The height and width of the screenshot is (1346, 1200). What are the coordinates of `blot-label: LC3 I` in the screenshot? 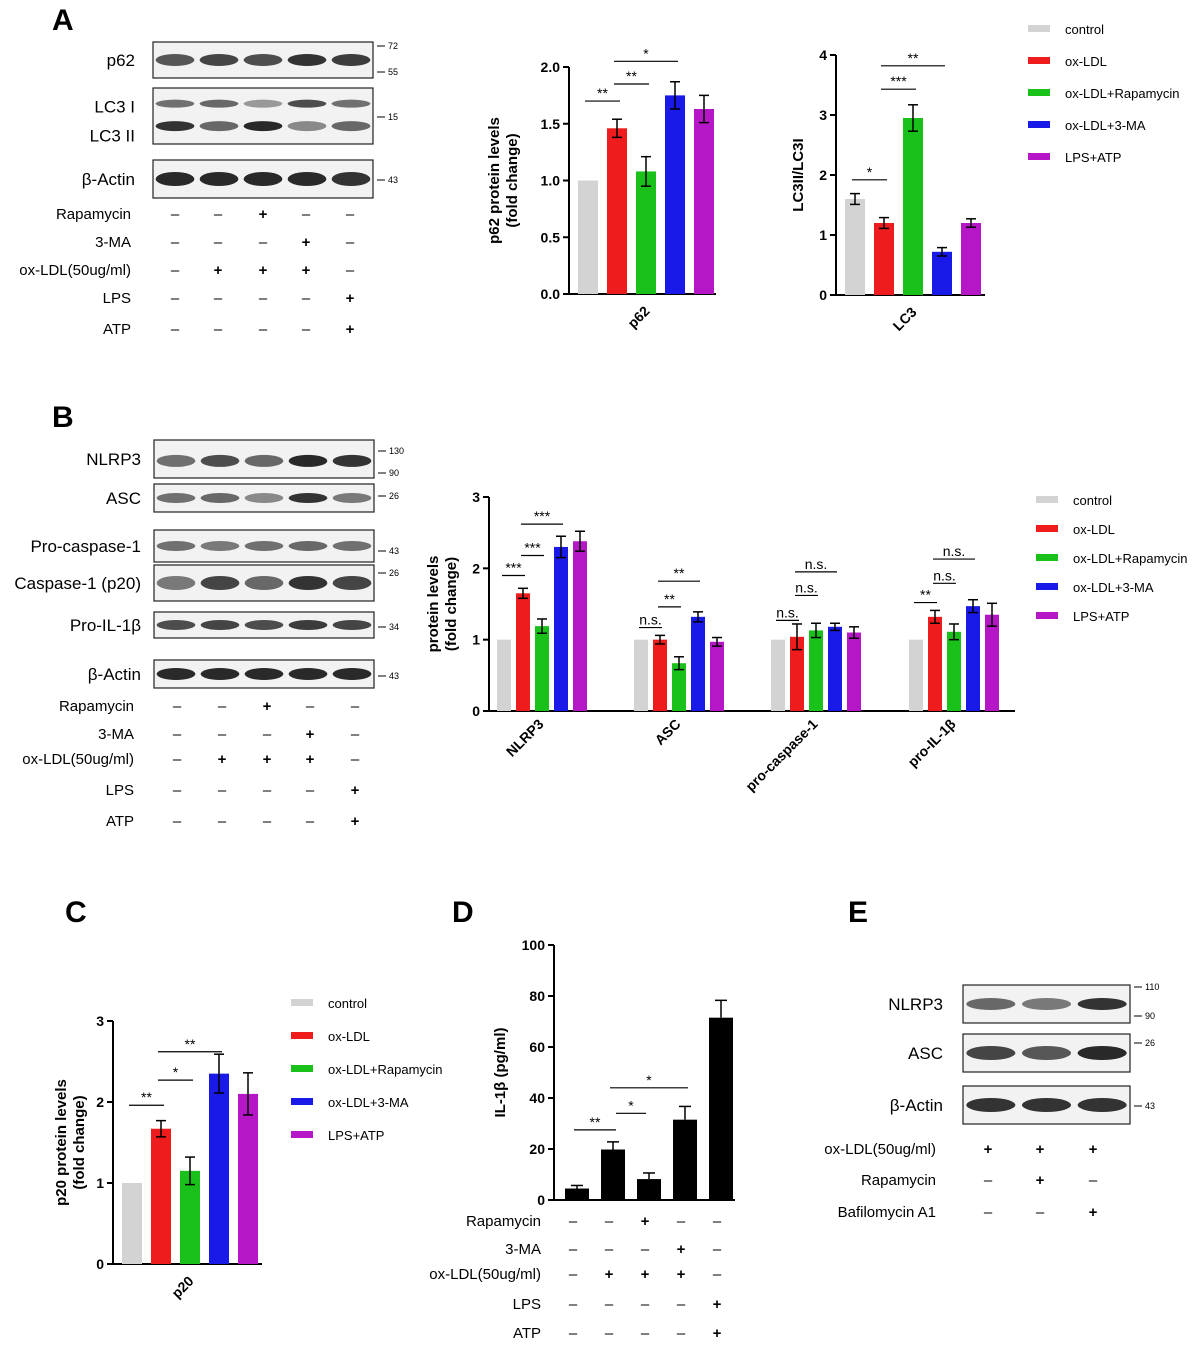 It's located at (114, 106).